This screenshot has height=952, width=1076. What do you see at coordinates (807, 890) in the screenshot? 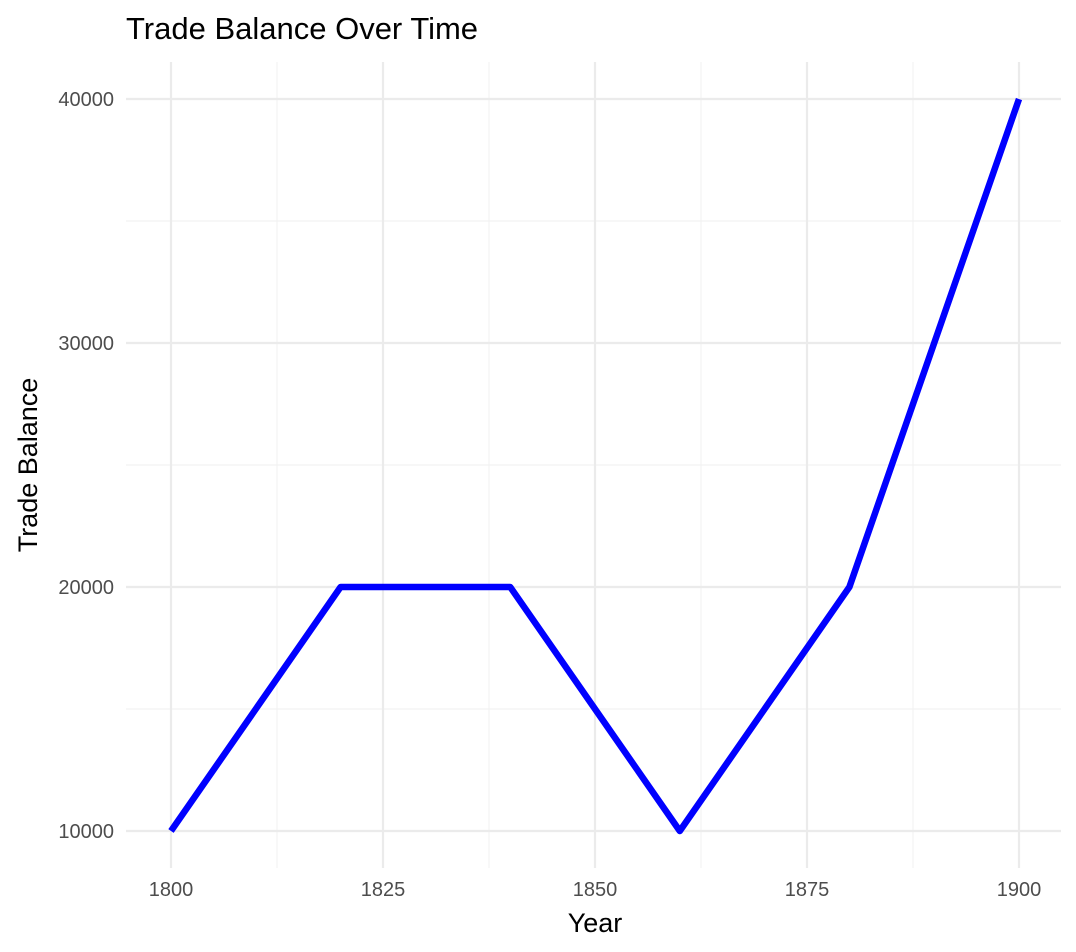
I see `x-tick-label: 1875` at bounding box center [807, 890].